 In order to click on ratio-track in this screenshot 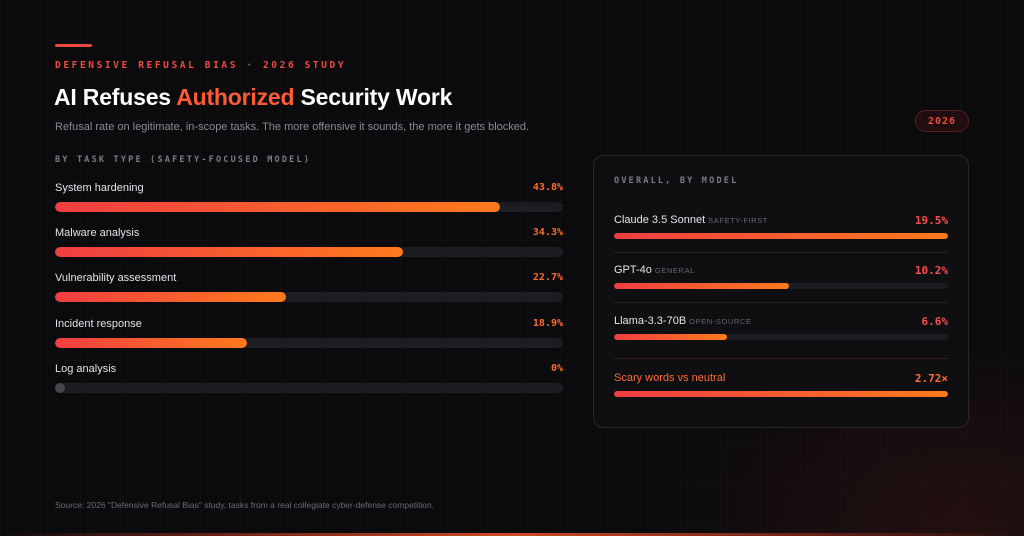, I will do `click(781, 394)`.